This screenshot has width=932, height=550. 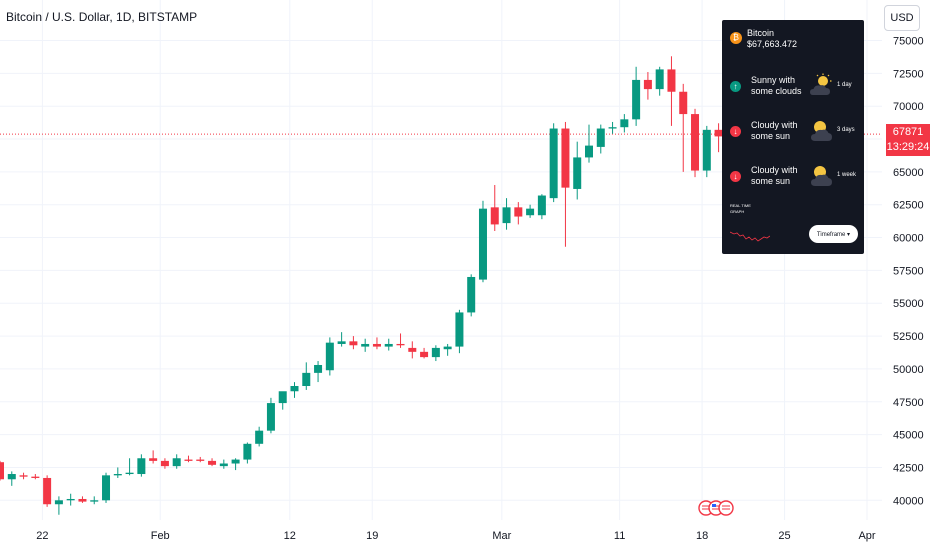 What do you see at coordinates (908, 147) in the screenshot?
I see `bar-countdown: 13:29:24` at bounding box center [908, 147].